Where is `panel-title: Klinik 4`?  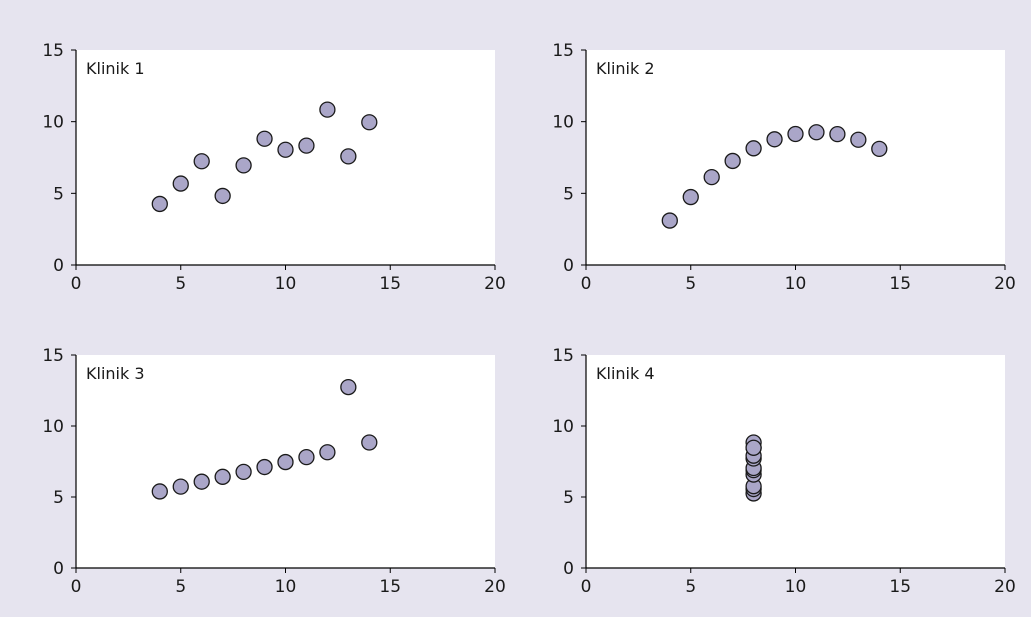
panel-title: Klinik 4 is located at coordinates (625, 373).